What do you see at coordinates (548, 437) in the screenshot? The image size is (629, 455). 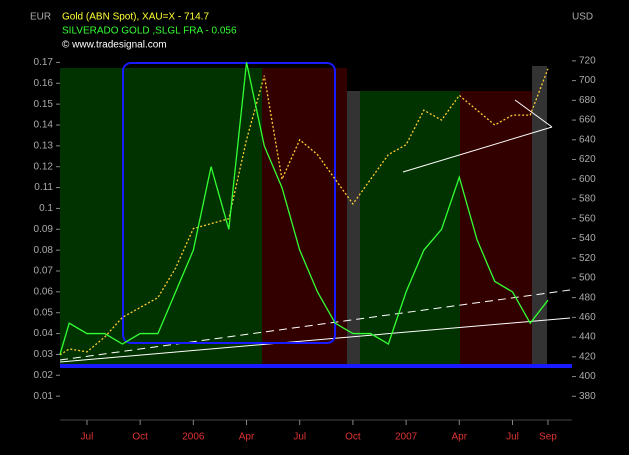 I see `x-tick-label: Sep` at bounding box center [548, 437].